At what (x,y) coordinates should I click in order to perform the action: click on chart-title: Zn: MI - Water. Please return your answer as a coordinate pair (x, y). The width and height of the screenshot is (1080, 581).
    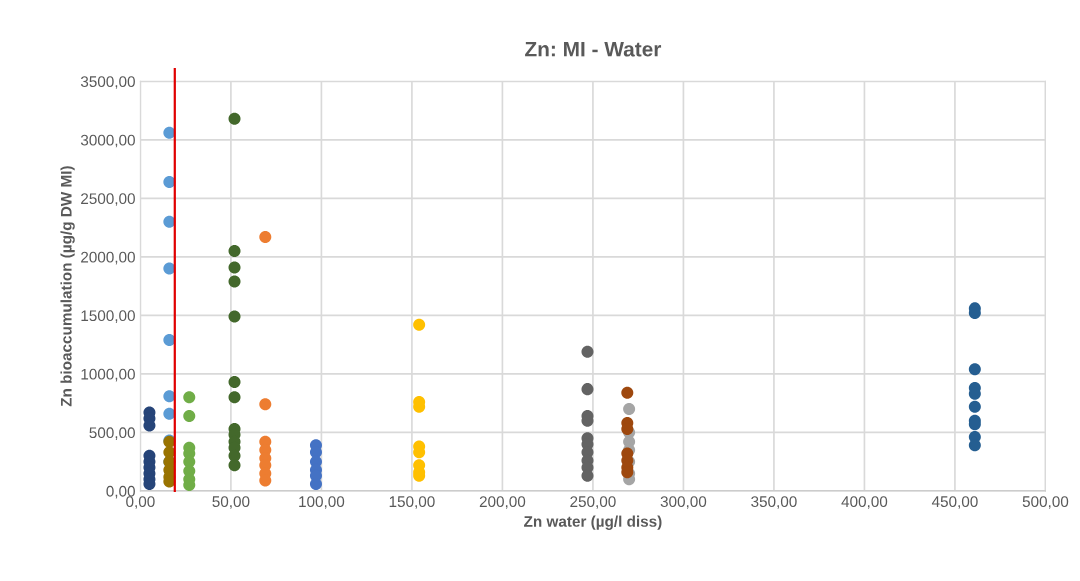
    Looking at the image, I should click on (593, 49).